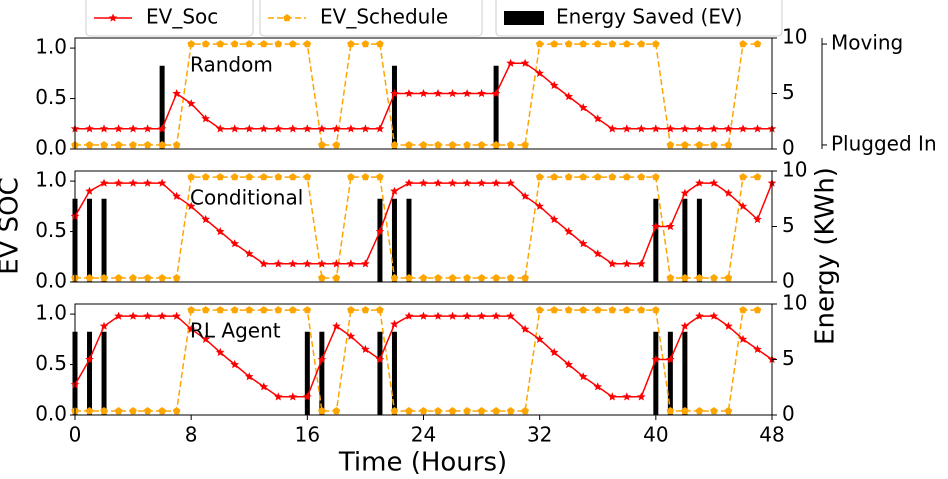  I want to click on y-tick-label: 1.0, so click(51, 180).